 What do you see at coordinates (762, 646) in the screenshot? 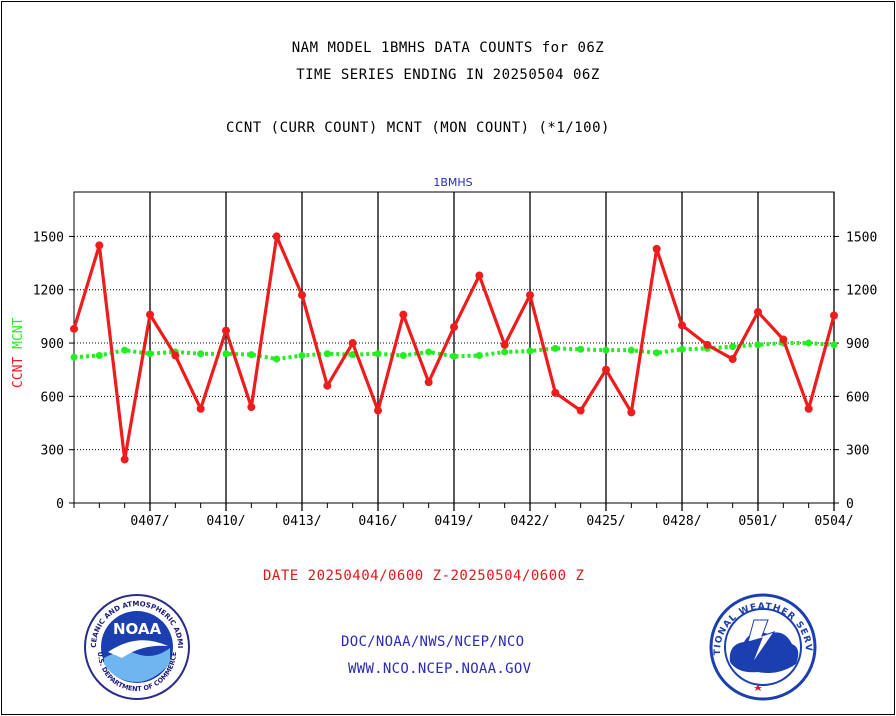
I see `nws-logo-icon: NATIONAL WEATHER SERVICE` at bounding box center [762, 646].